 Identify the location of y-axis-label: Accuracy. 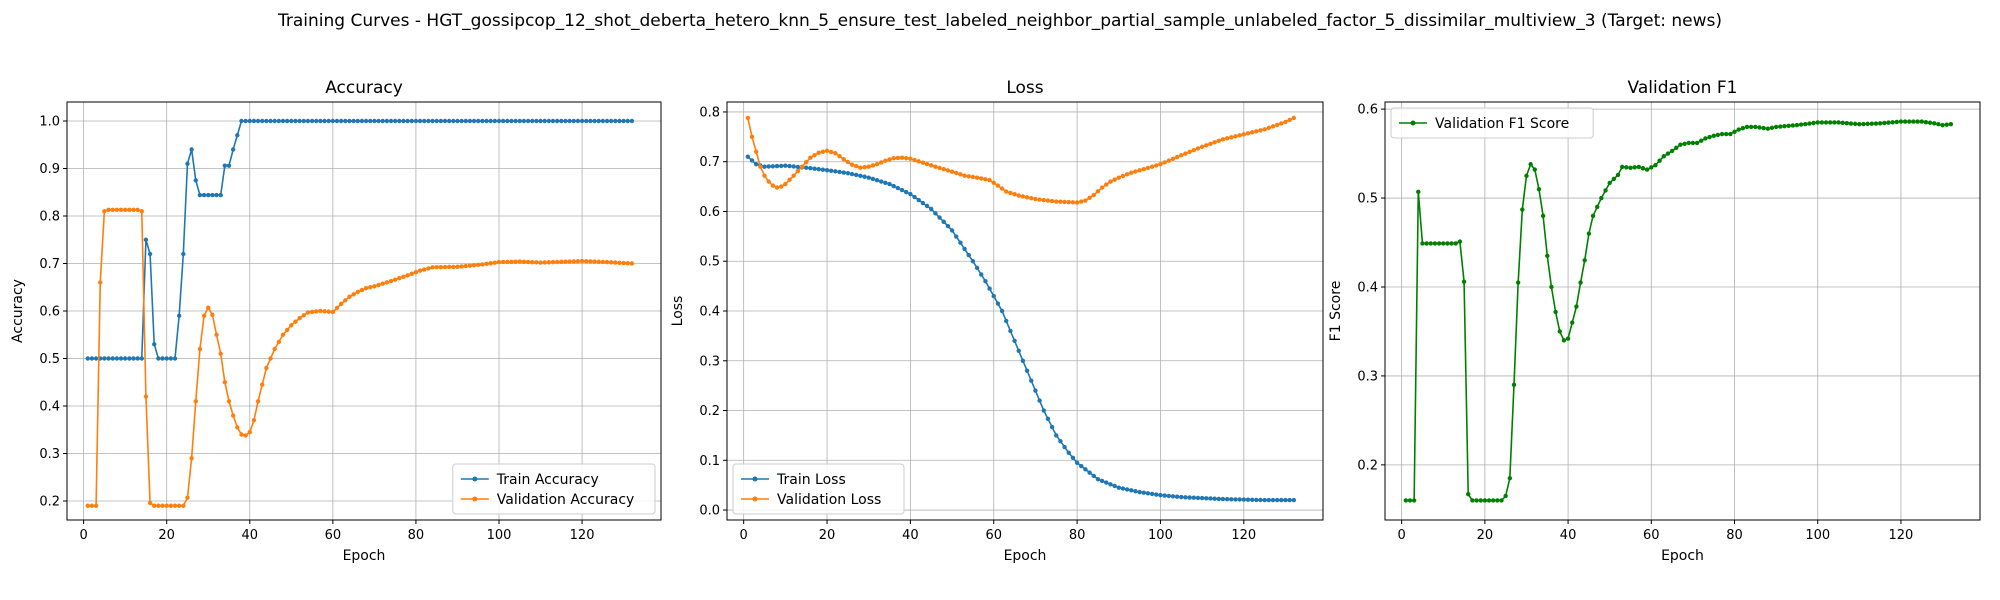
(18, 311).